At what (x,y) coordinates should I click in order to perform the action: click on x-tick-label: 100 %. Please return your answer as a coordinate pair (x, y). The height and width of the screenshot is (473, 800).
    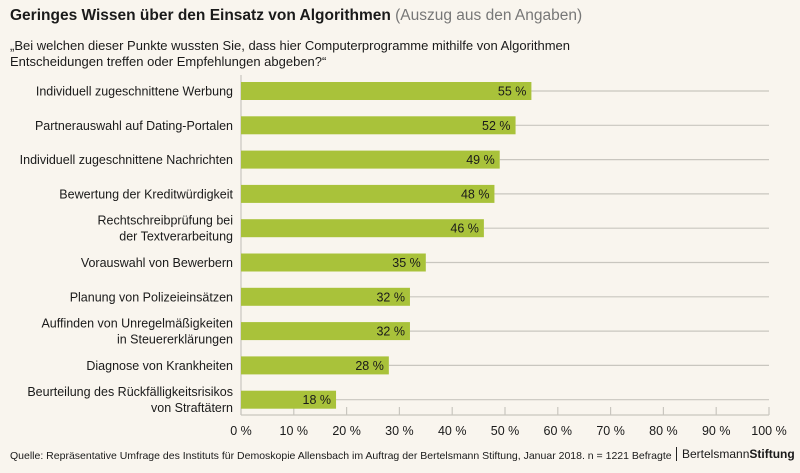
    Looking at the image, I should click on (768, 431).